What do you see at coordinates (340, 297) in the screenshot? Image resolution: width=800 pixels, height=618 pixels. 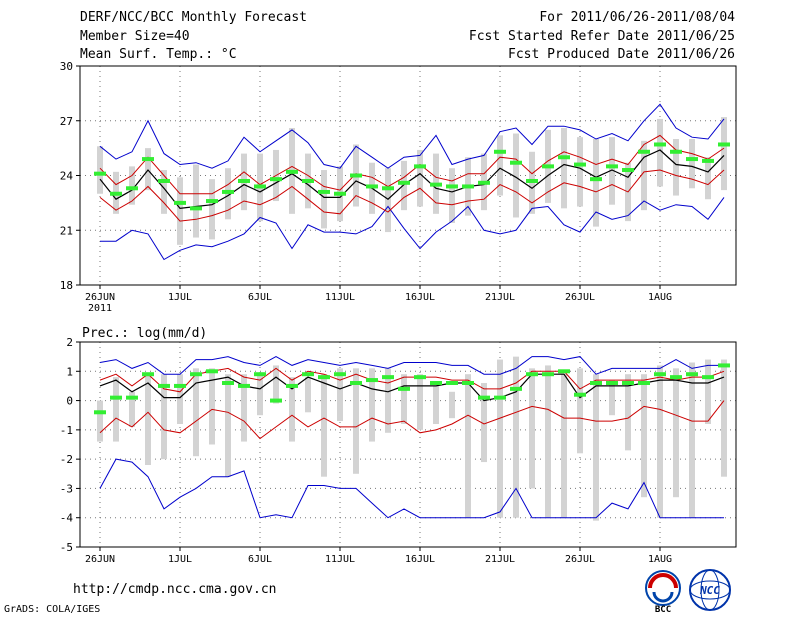 I see `x-tick-label: 11JUL` at bounding box center [340, 297].